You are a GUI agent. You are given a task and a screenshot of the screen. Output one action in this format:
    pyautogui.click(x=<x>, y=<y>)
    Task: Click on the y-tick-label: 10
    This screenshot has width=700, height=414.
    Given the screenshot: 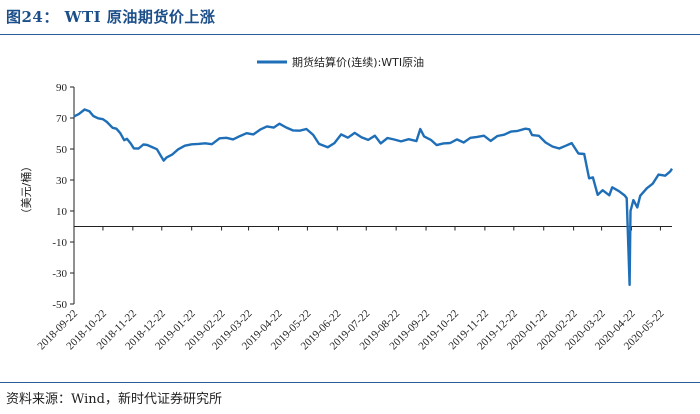 What is the action you would take?
    pyautogui.click(x=62, y=212)
    